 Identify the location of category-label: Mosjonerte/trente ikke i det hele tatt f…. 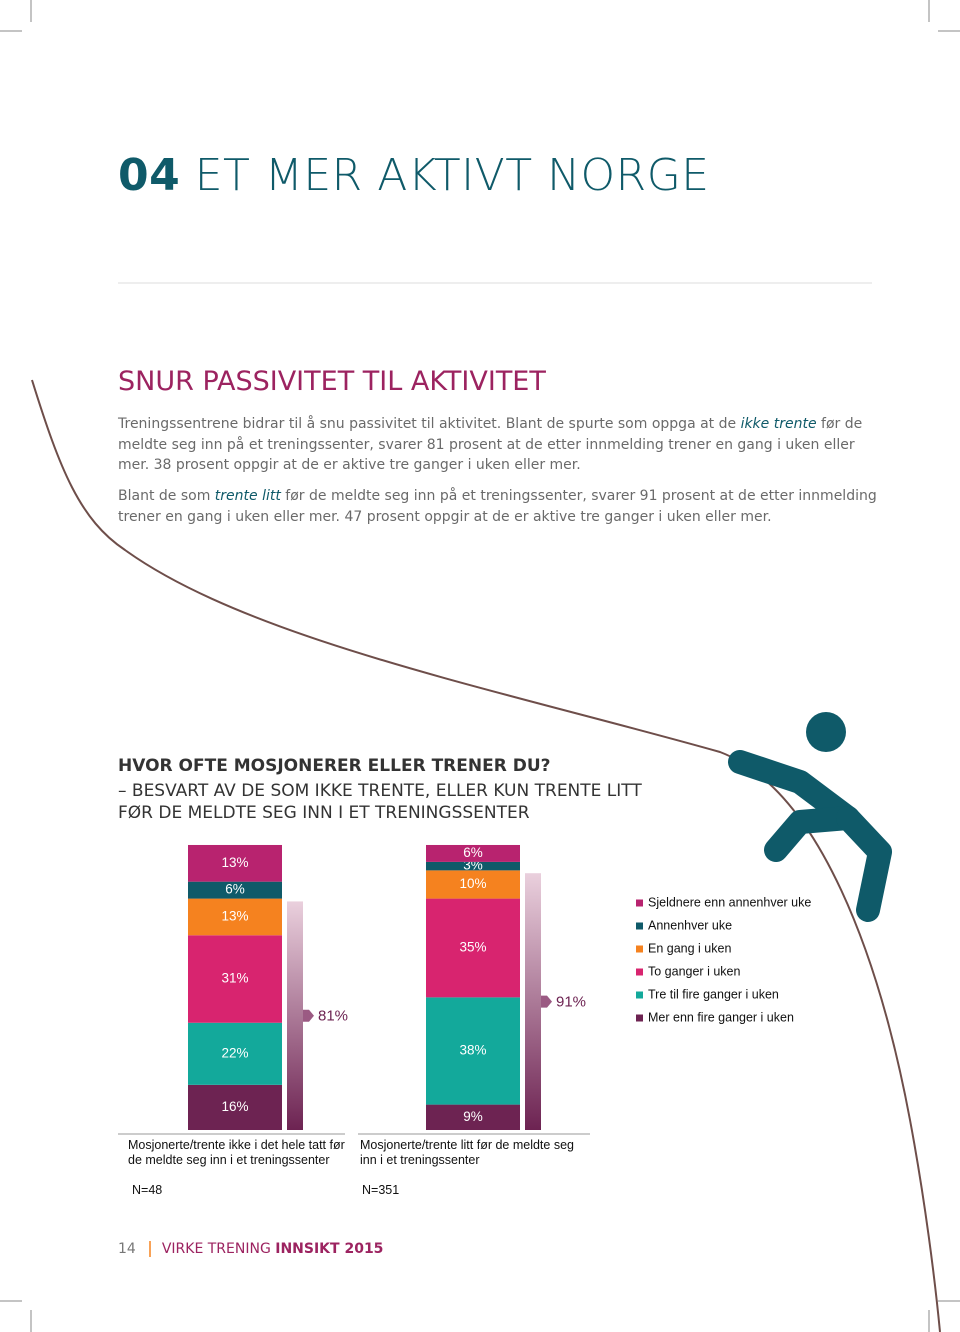
(236, 1152).